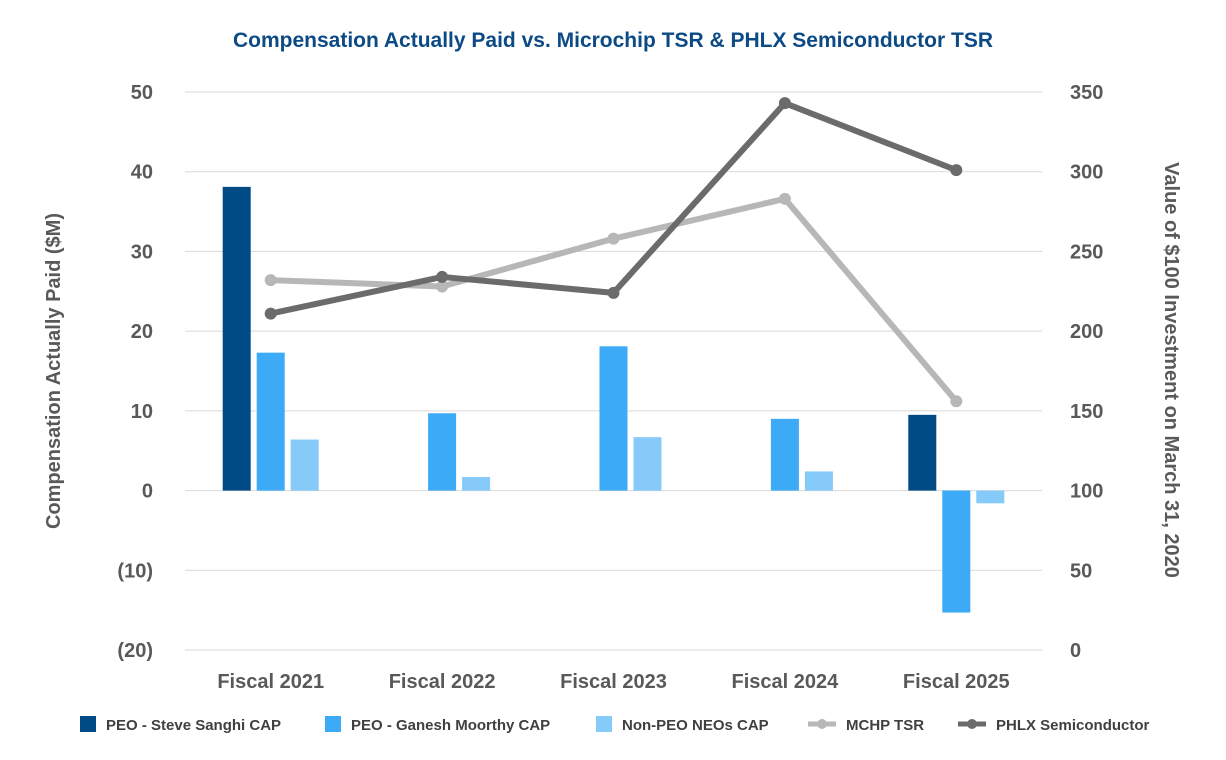 Image resolution: width=1226 pixels, height=760 pixels. What do you see at coordinates (135, 651) in the screenshot?
I see `y-tick-label-left: (20)` at bounding box center [135, 651].